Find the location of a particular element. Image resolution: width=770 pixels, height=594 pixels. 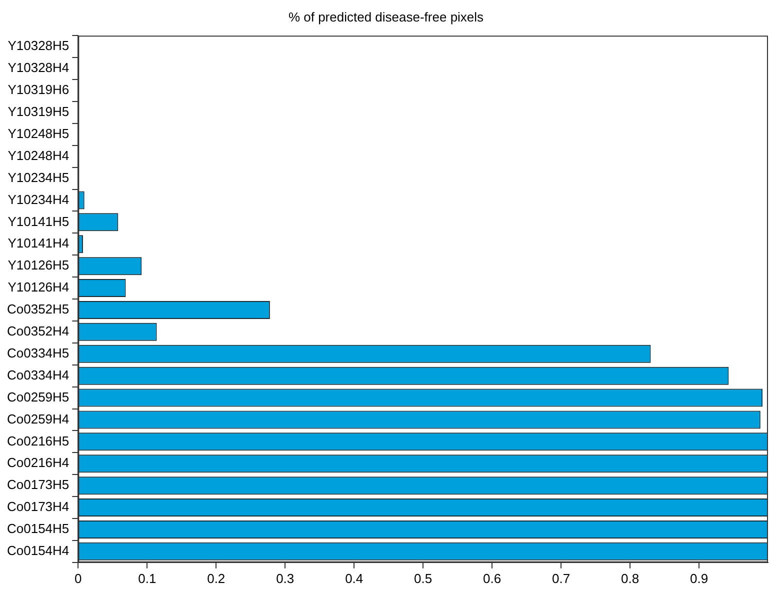

y-tick-label: Co0259H4 is located at coordinates (38, 418).